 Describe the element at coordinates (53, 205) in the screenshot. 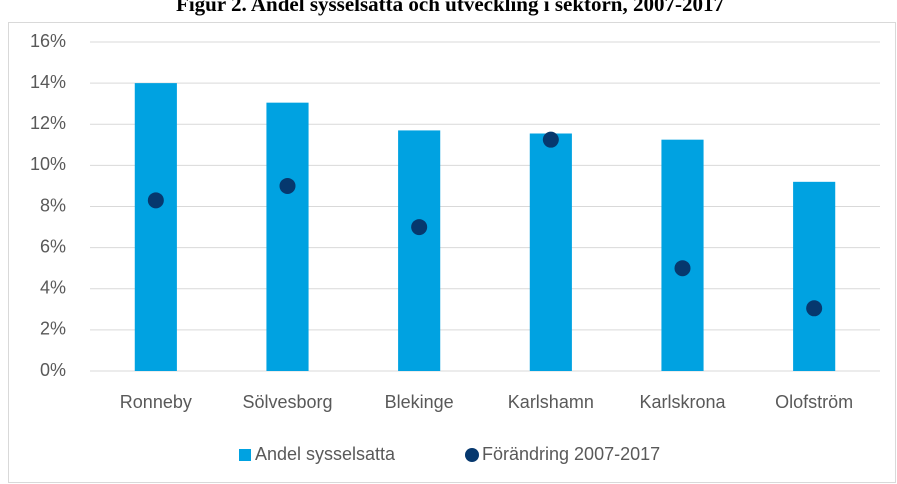

I see `y-tick-label: 8%` at that location.